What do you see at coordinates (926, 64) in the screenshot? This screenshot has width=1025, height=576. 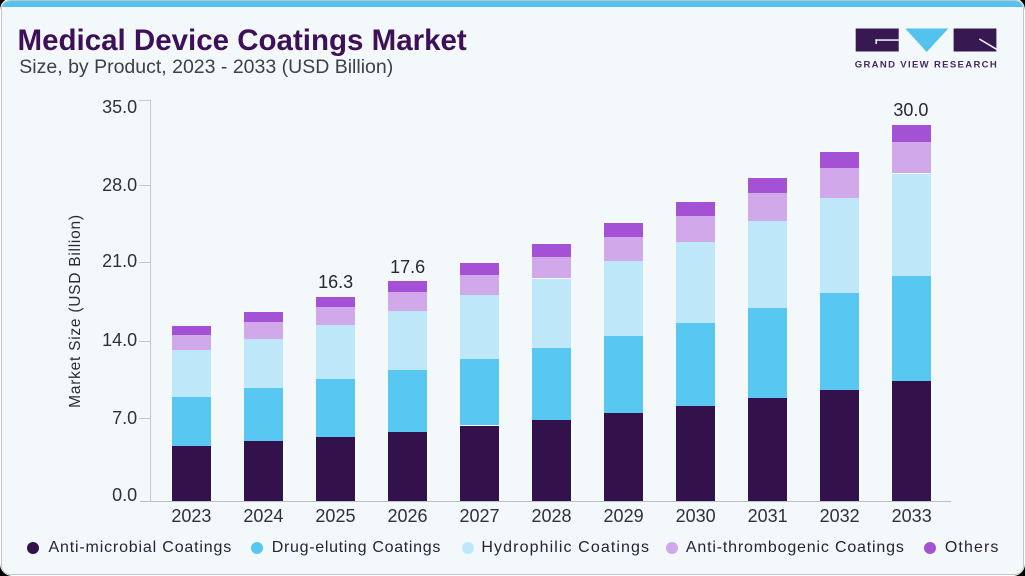 I see `svg-text: GRAND VIEW RESEARCH` at bounding box center [926, 64].